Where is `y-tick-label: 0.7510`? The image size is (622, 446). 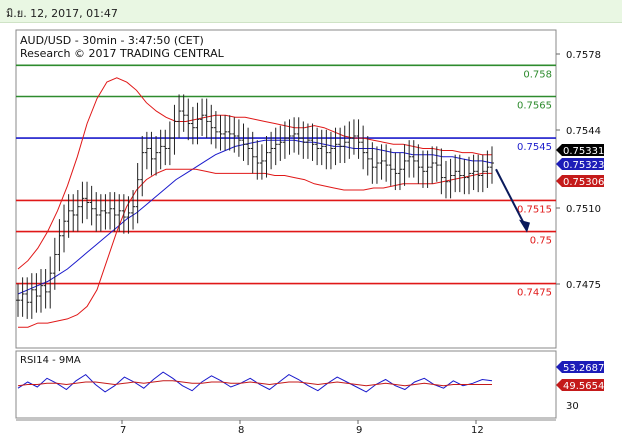 y-tick-label: 0.7510 is located at coordinates (583, 209).